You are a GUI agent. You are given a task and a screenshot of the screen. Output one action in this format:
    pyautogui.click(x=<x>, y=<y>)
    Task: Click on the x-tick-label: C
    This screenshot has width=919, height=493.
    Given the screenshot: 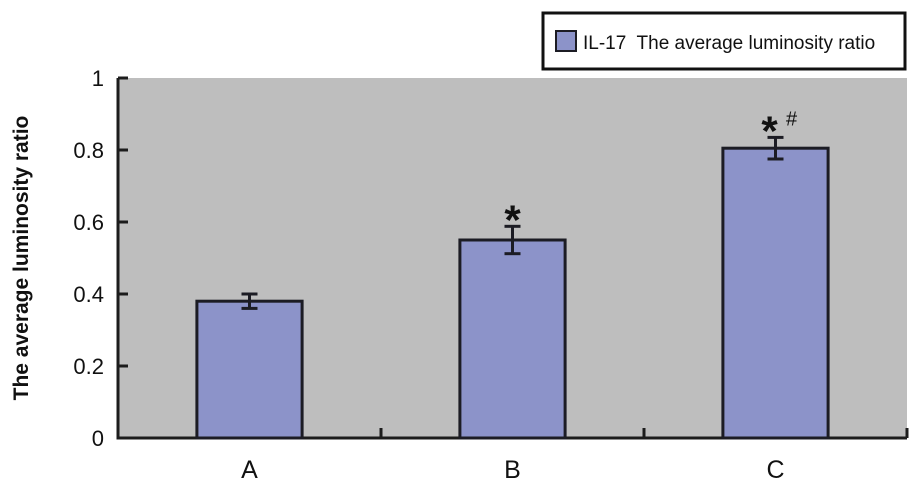 What is the action you would take?
    pyautogui.click(x=775, y=470)
    